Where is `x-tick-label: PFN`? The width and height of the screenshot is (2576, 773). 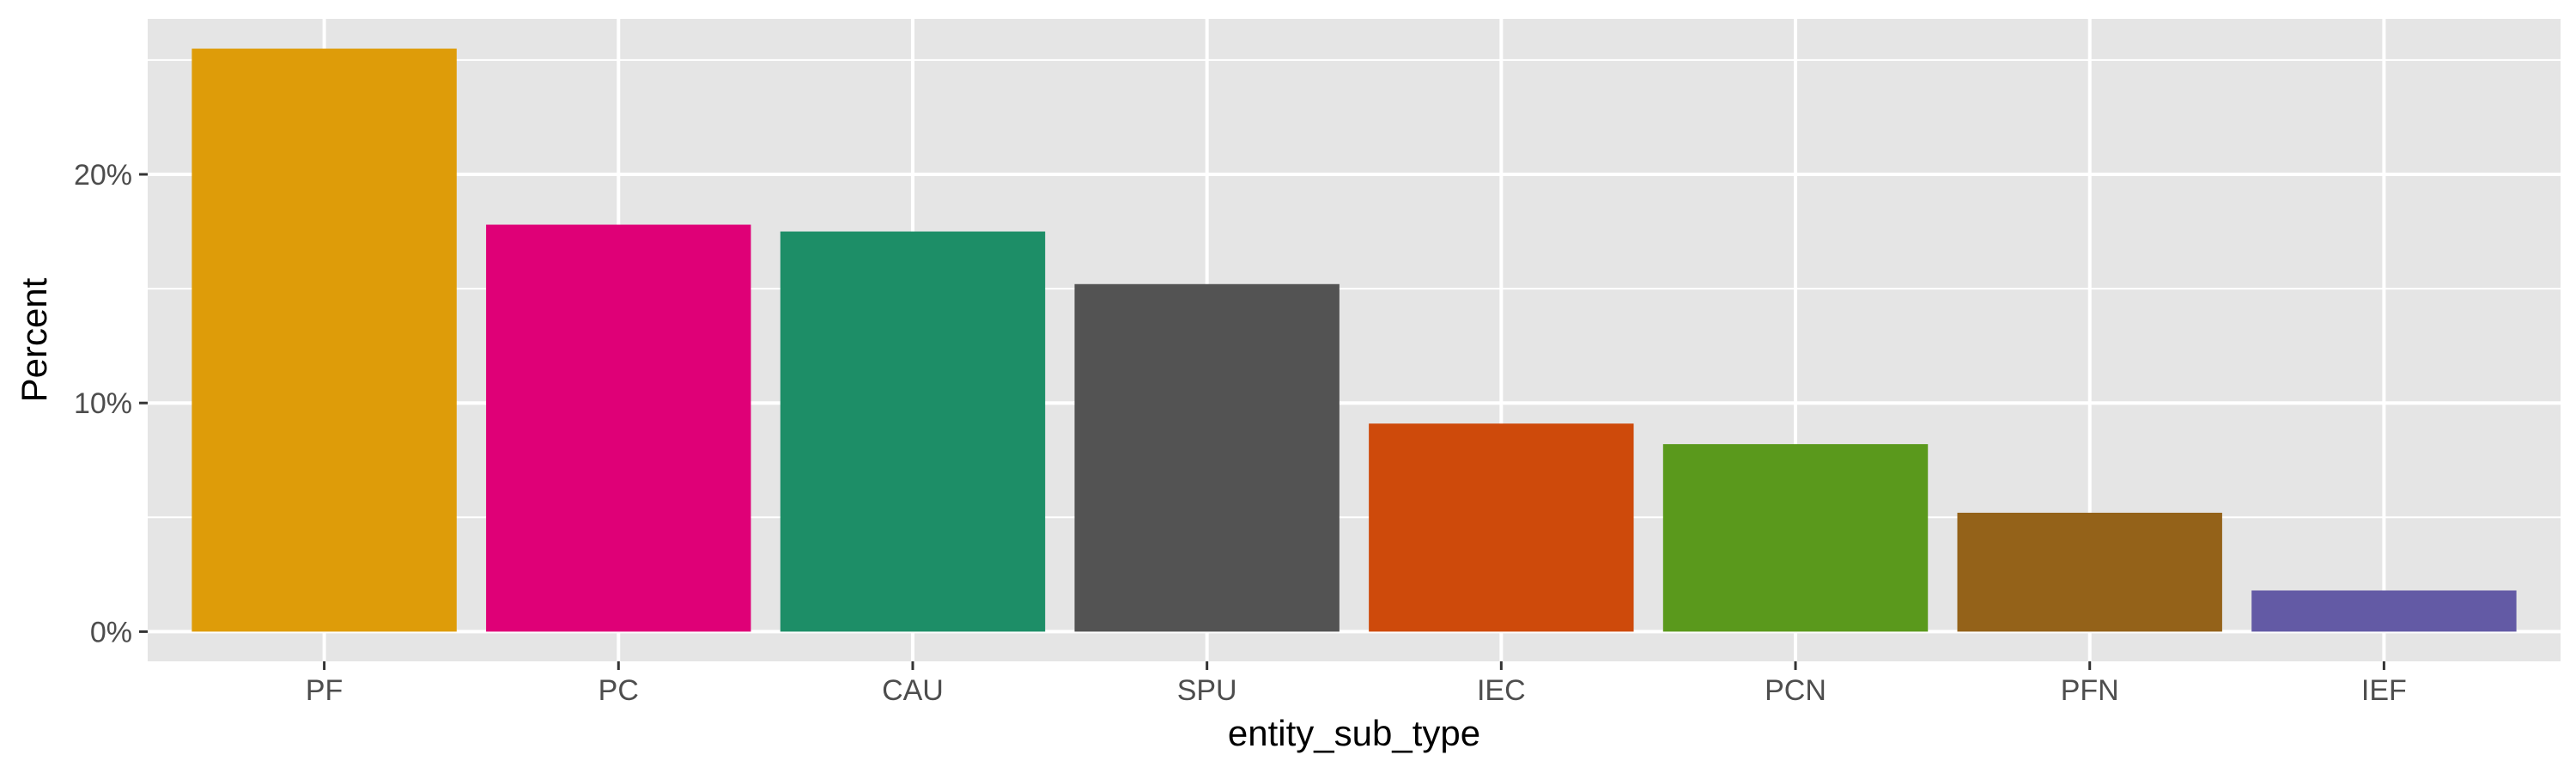 x-tick-label: PFN is located at coordinates (2090, 690).